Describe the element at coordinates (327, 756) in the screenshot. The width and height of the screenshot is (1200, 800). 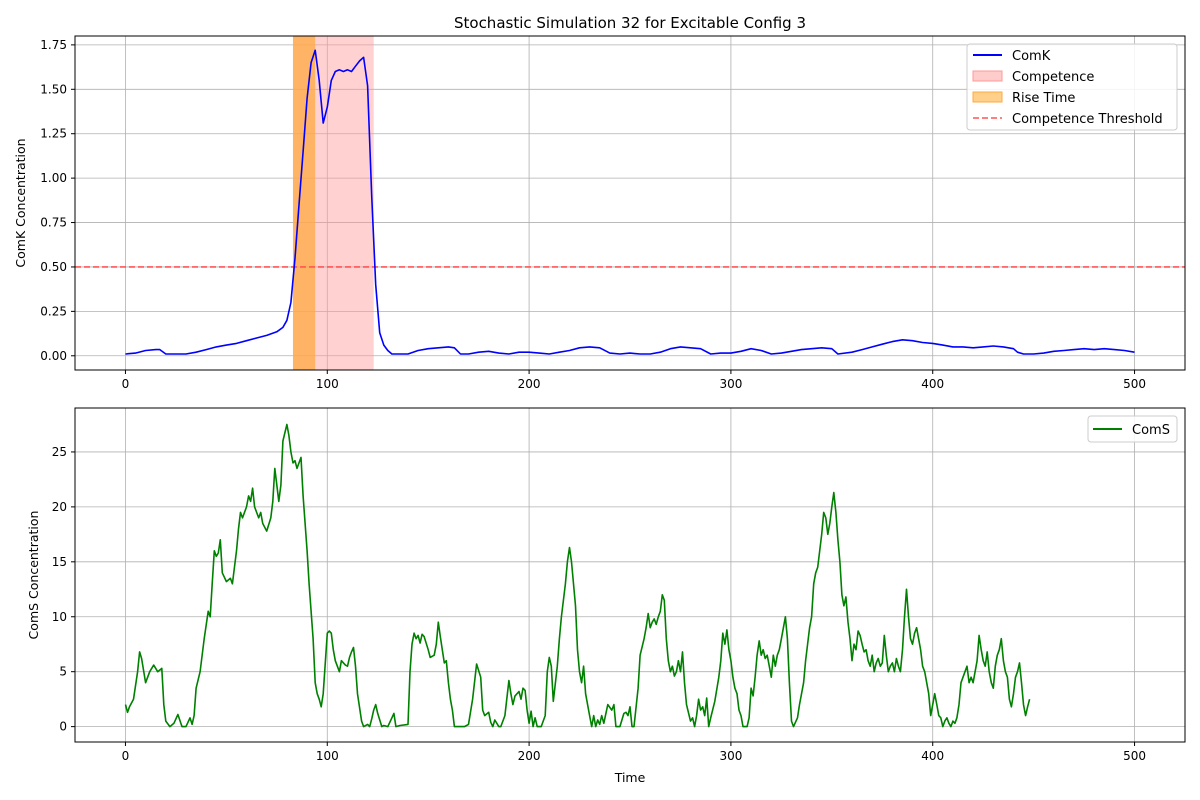
I see `coms-xtick-label: 100` at that location.